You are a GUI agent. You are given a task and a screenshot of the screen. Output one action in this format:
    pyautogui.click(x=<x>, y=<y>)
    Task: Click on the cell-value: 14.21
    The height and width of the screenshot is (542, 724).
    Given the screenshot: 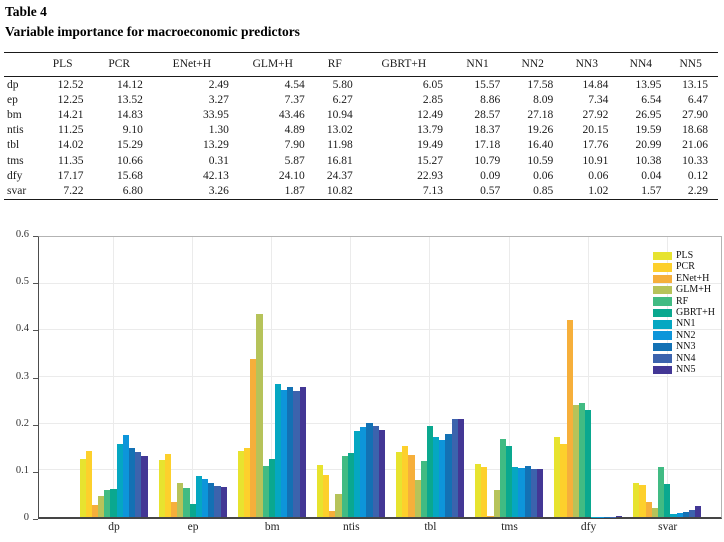 What is the action you would take?
    pyautogui.click(x=70, y=114)
    